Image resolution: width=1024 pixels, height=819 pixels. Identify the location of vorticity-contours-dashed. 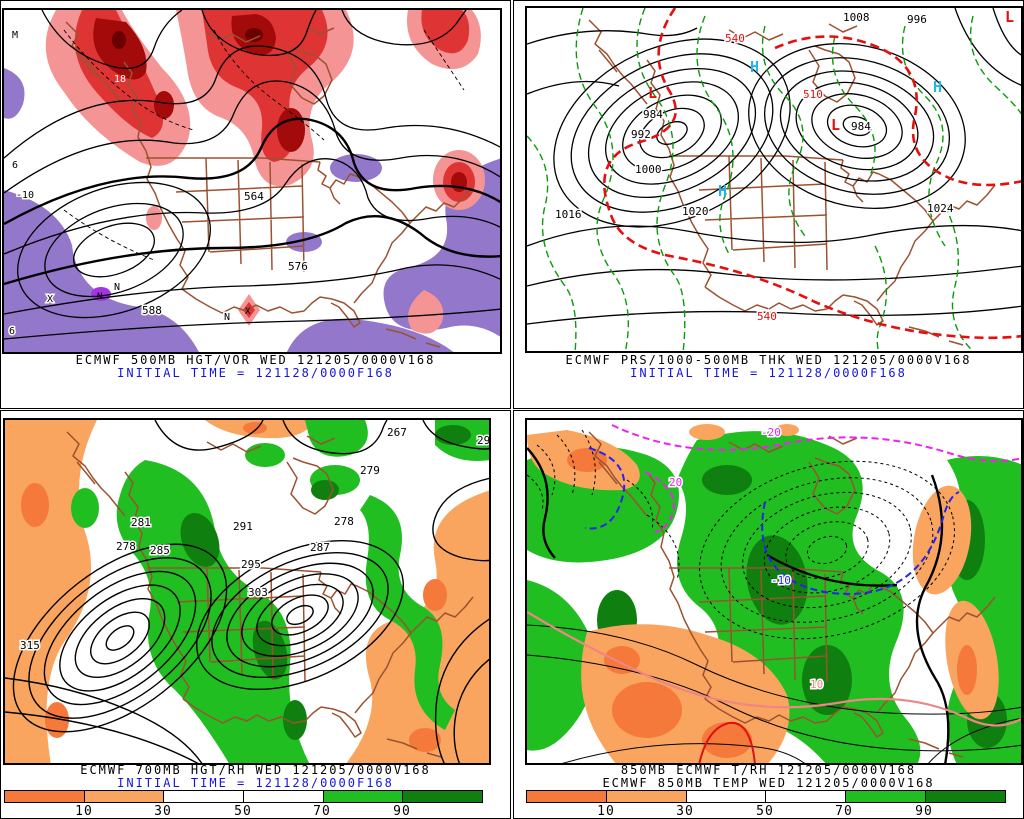
(264, 145).